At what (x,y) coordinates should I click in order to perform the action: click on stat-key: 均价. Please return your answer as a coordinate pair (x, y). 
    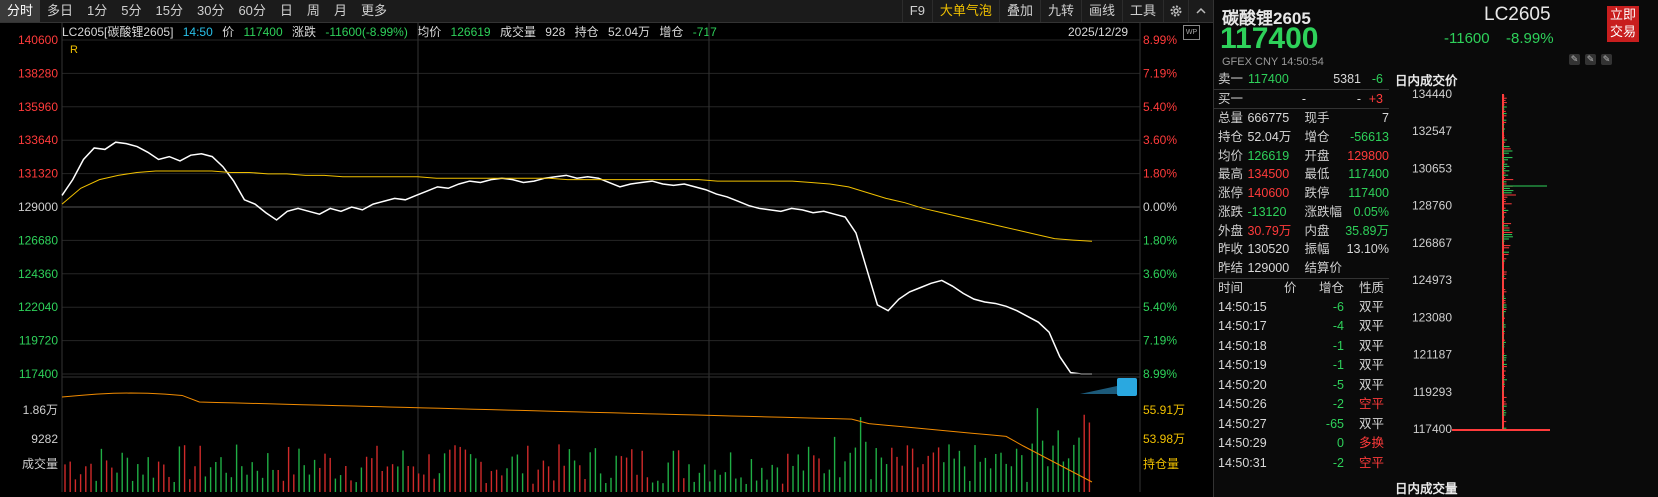
    Looking at the image, I should click on (1231, 155).